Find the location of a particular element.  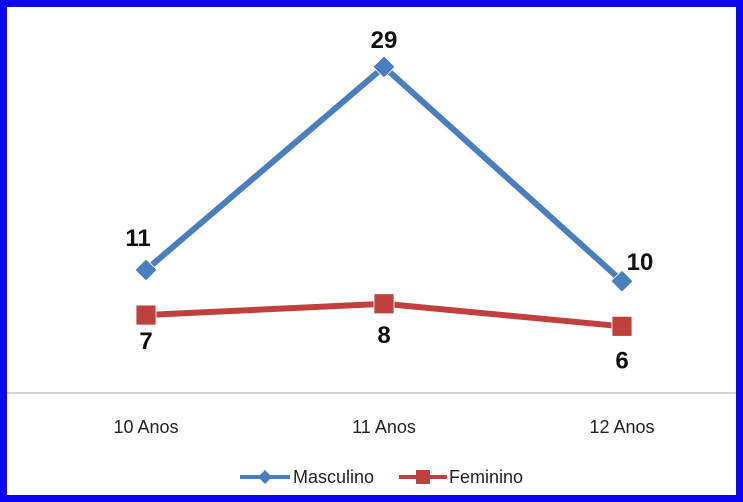

data-label: 8 is located at coordinates (383, 335).